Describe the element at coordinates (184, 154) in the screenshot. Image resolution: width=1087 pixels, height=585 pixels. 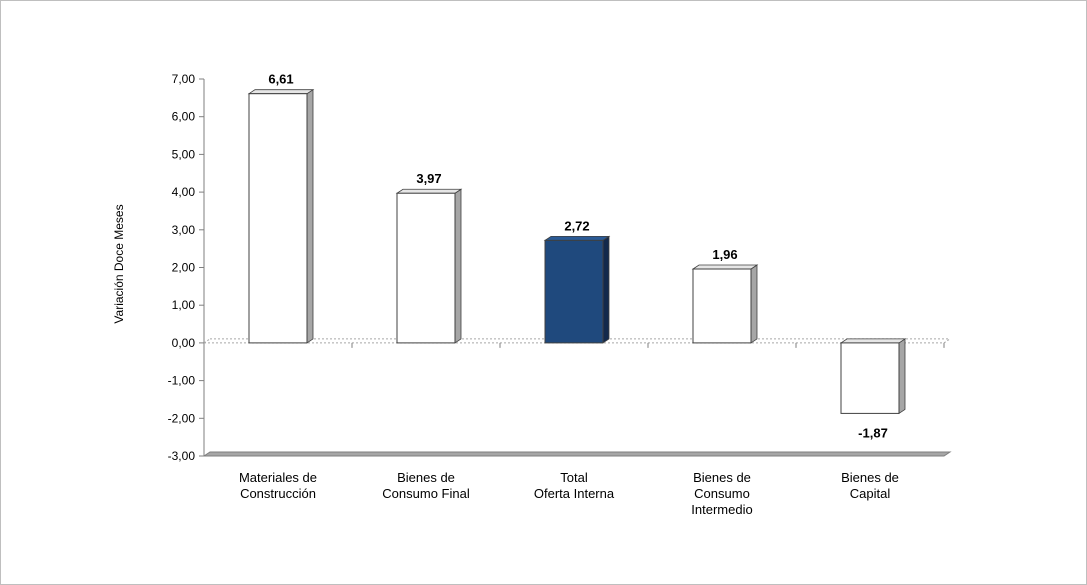
I see `y-tick-label: 5,00` at that location.